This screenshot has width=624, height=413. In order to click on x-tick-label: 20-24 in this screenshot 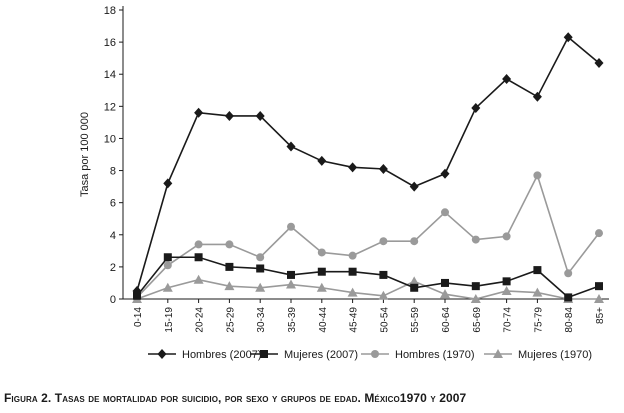, I will do `click(200, 320)`.